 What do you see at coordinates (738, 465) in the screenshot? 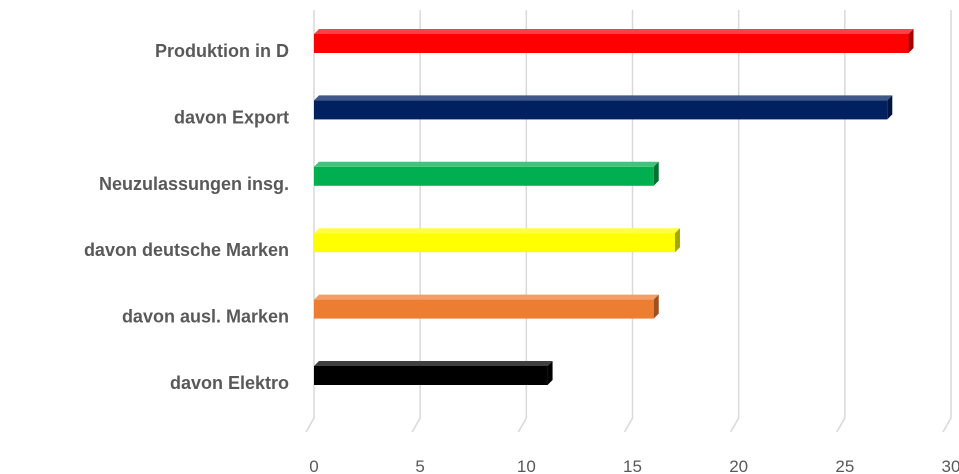
I see `x-tick-label: 20` at bounding box center [738, 465].